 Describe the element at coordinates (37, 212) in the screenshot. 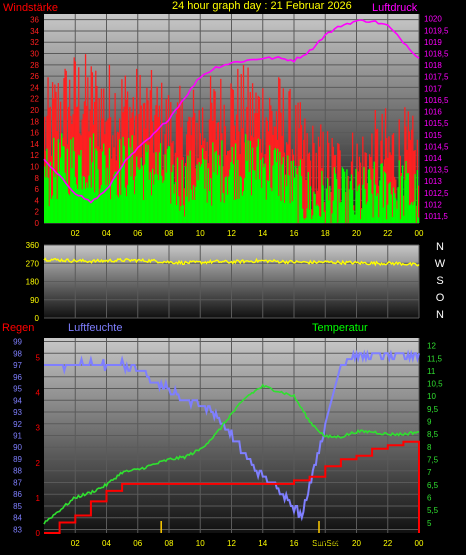

I see `wind-y-tick: 2` at that location.